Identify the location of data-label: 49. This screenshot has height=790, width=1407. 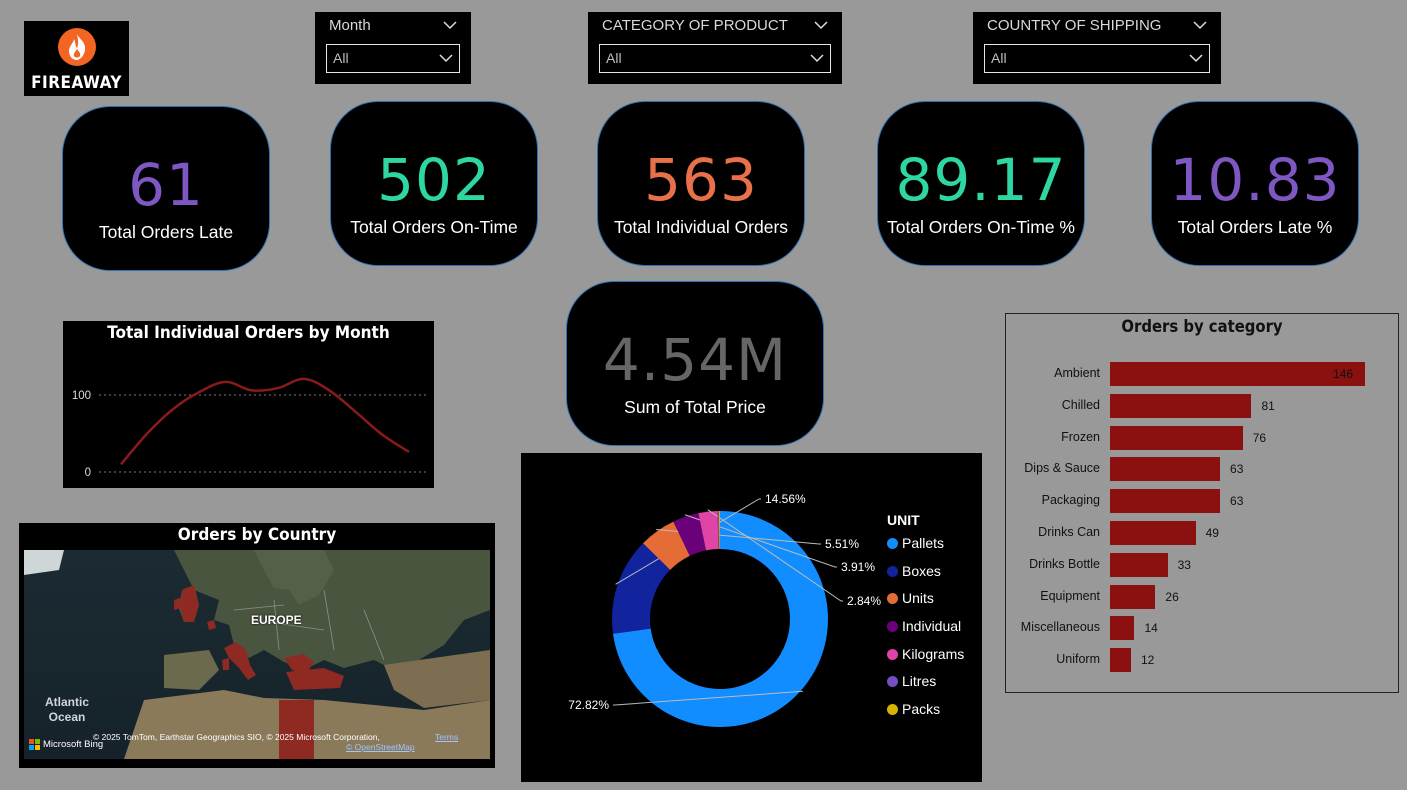
(1212, 533).